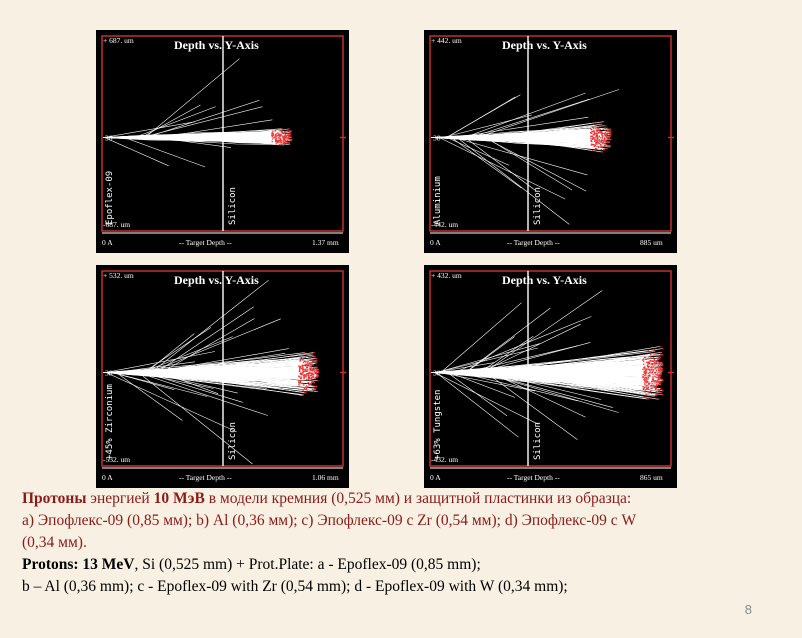  Describe the element at coordinates (118, 275) in the screenshot. I see `y-axis-top-label: + 532. um` at that location.